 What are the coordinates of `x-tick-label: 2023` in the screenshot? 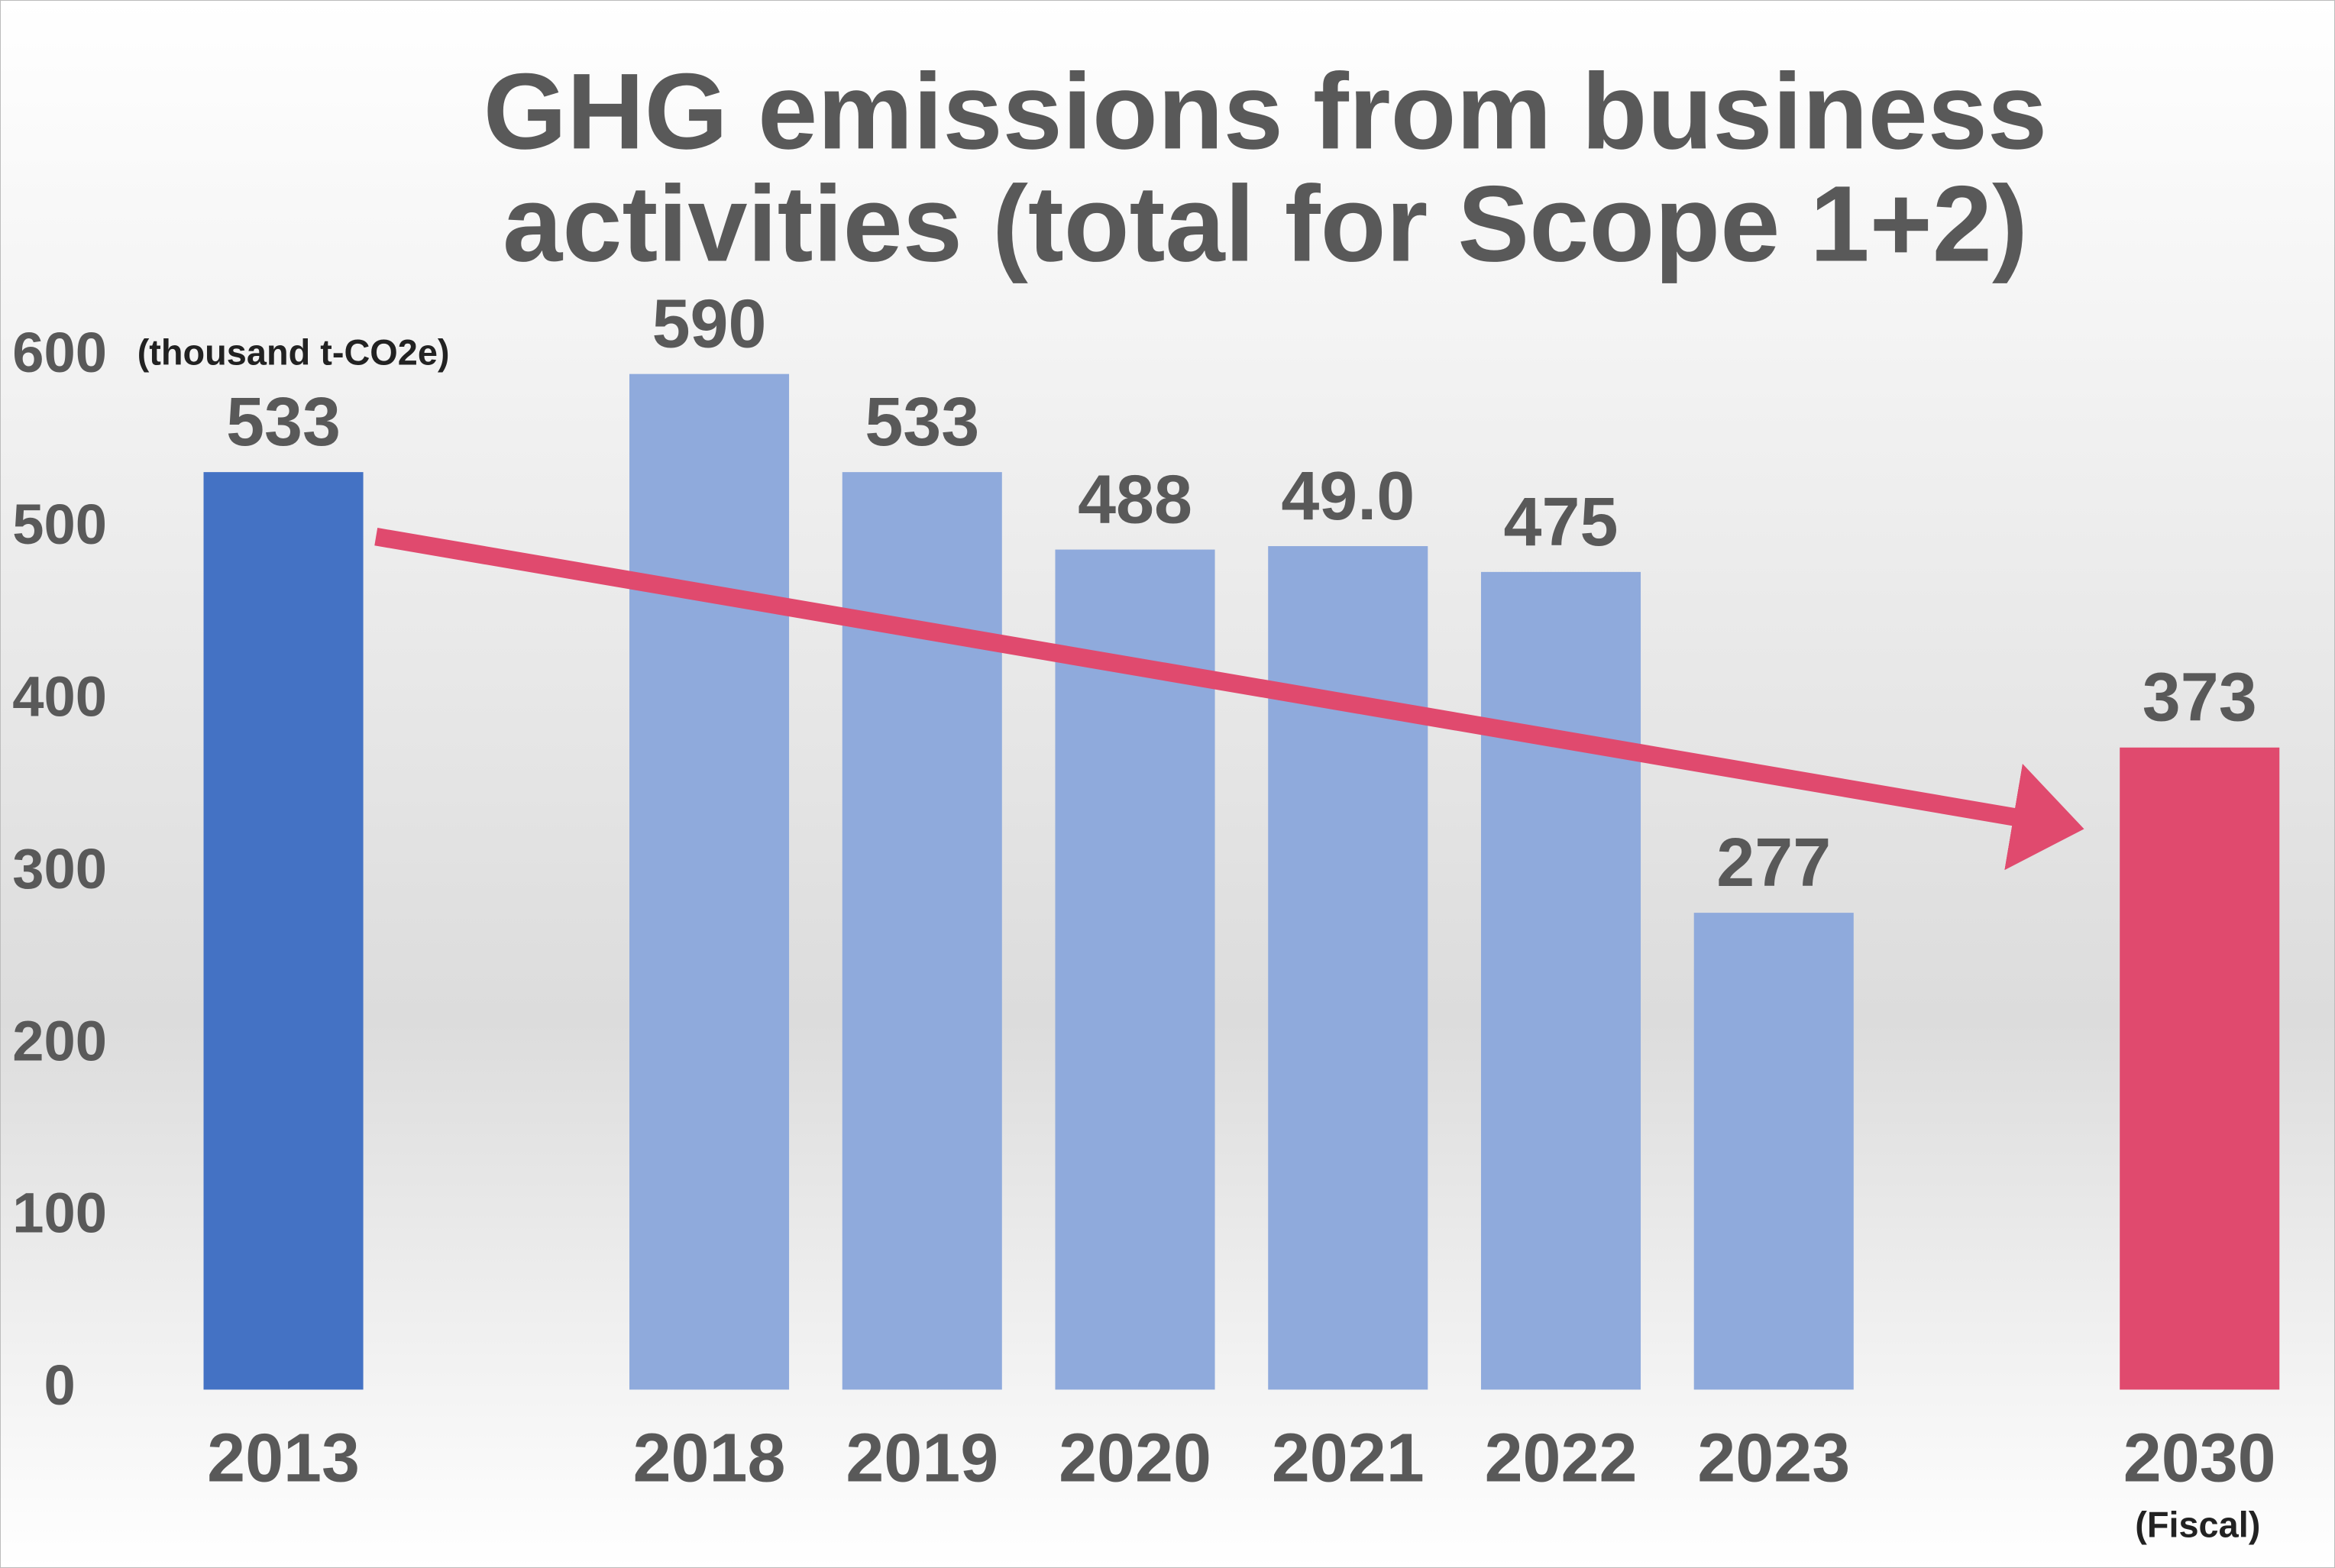 It's located at (1773, 1457).